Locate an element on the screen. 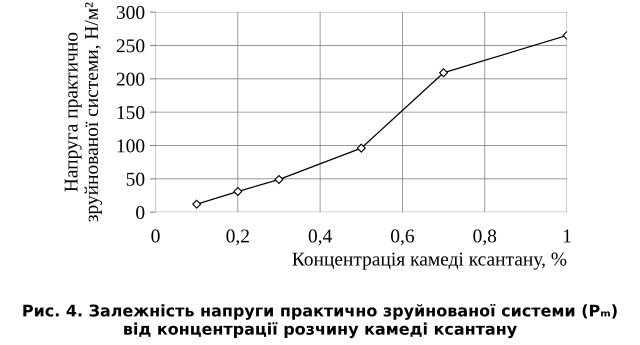  x-tick-label: 0,6 is located at coordinates (402, 237).